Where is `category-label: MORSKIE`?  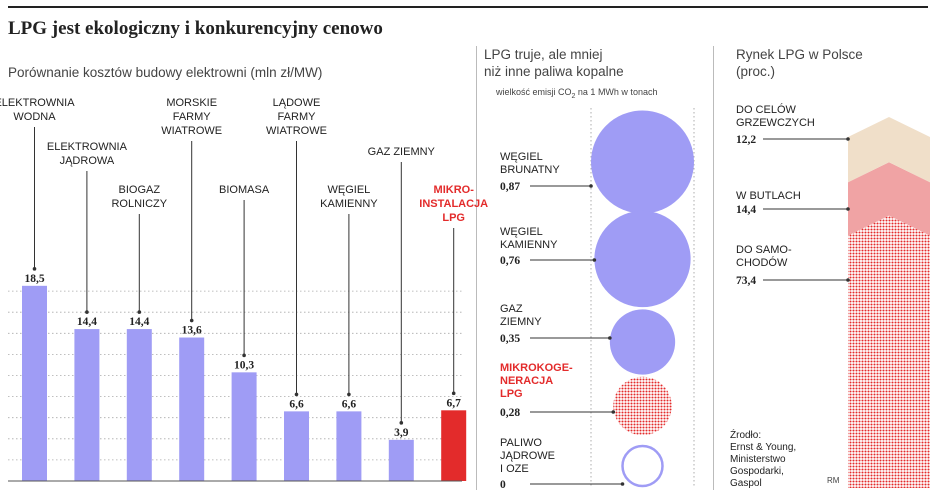
category-label: MORSKIE is located at coordinates (191, 103).